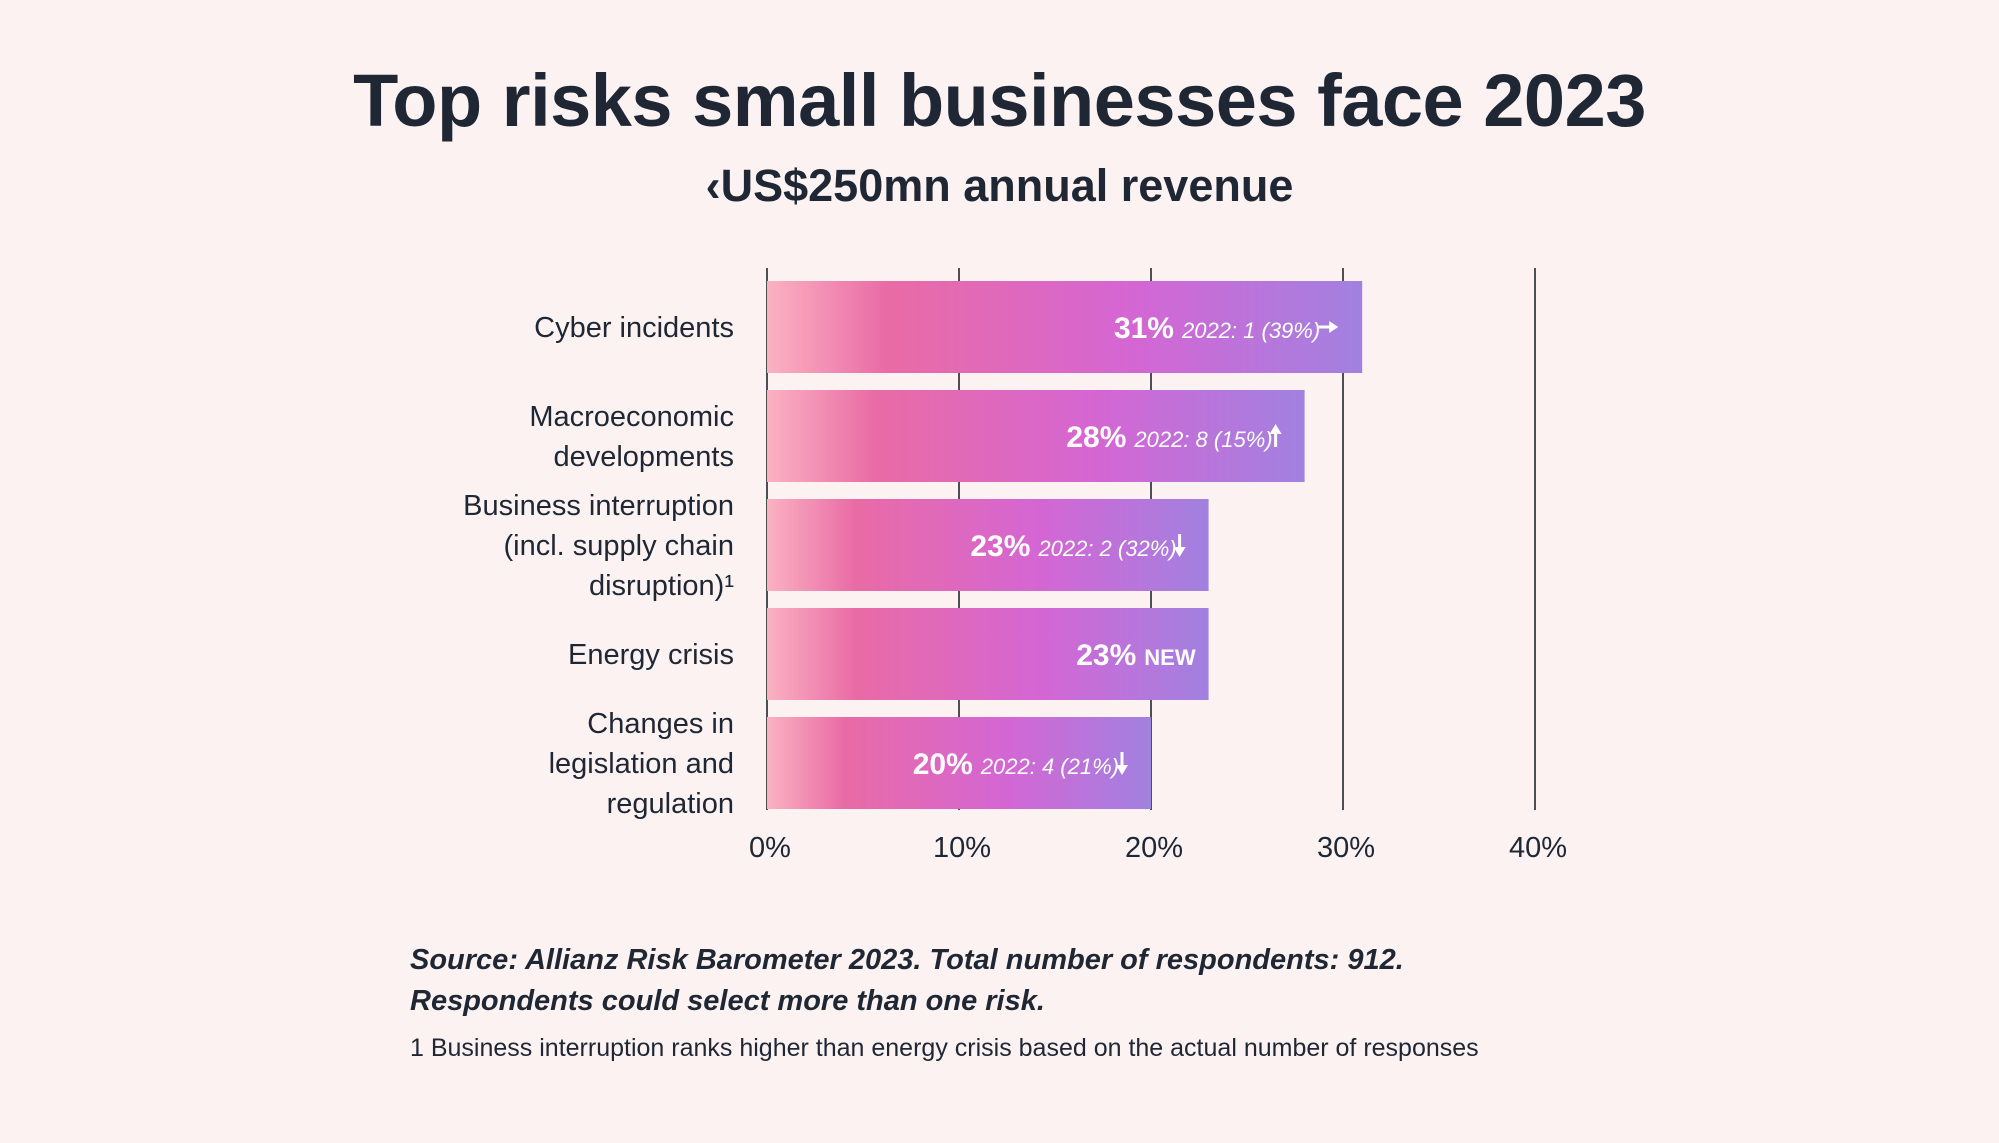 The width and height of the screenshot is (1999, 1143). I want to click on svg-text:31%2022: 1 (39%): 31% 2022: 1 (39%), so click(1217, 328).